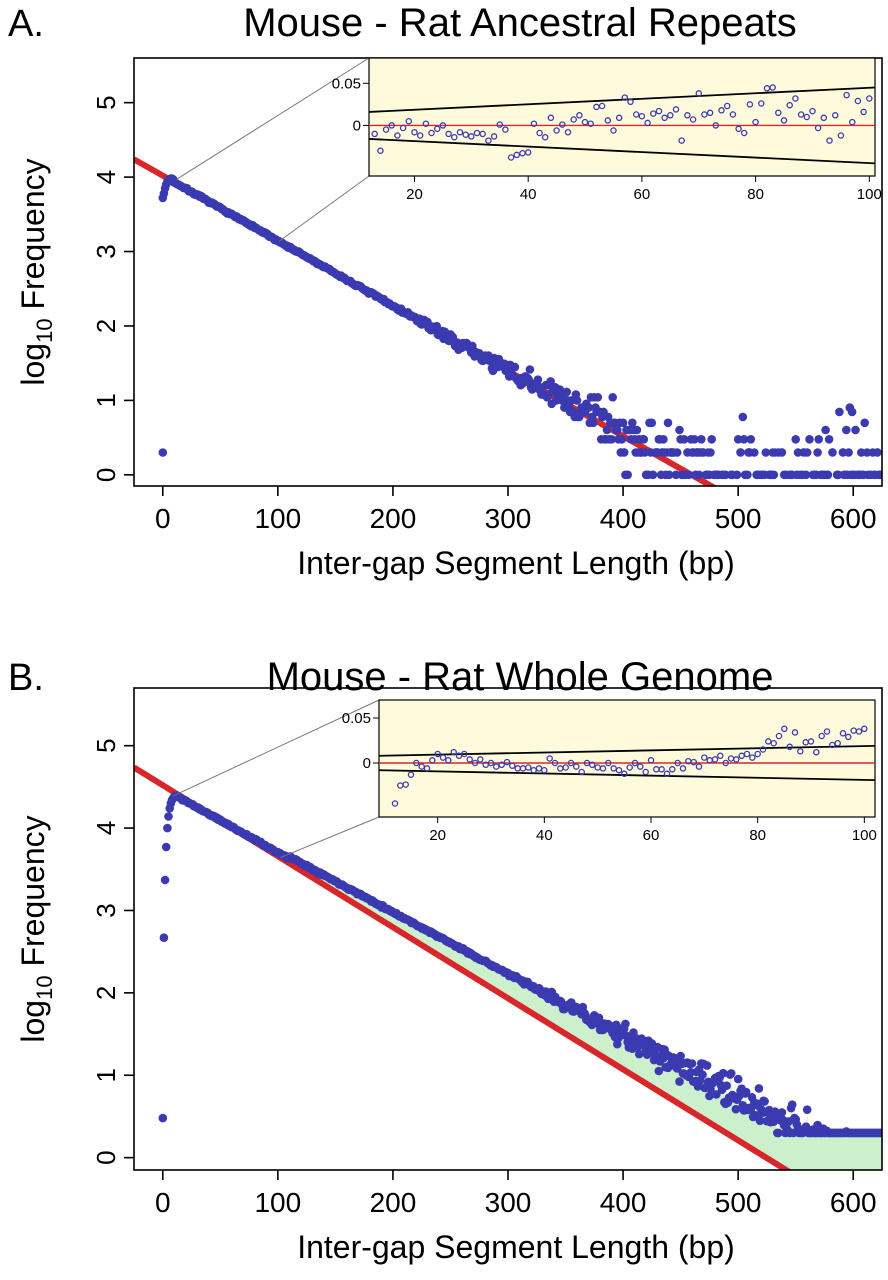 The width and height of the screenshot is (888, 1280). Describe the element at coordinates (864, 835) in the screenshot. I see `inset-x-tick-label: 100` at that location.